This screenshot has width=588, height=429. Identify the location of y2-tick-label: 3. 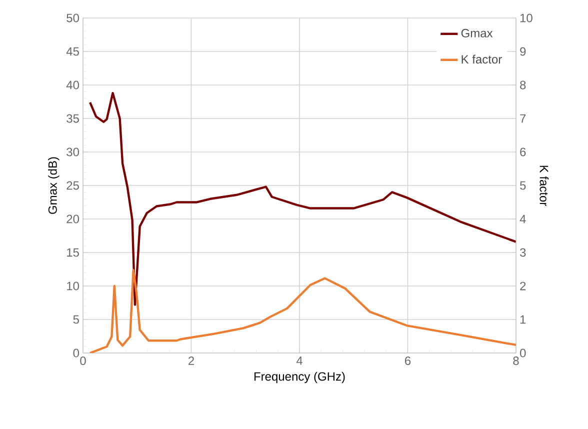
(523, 252).